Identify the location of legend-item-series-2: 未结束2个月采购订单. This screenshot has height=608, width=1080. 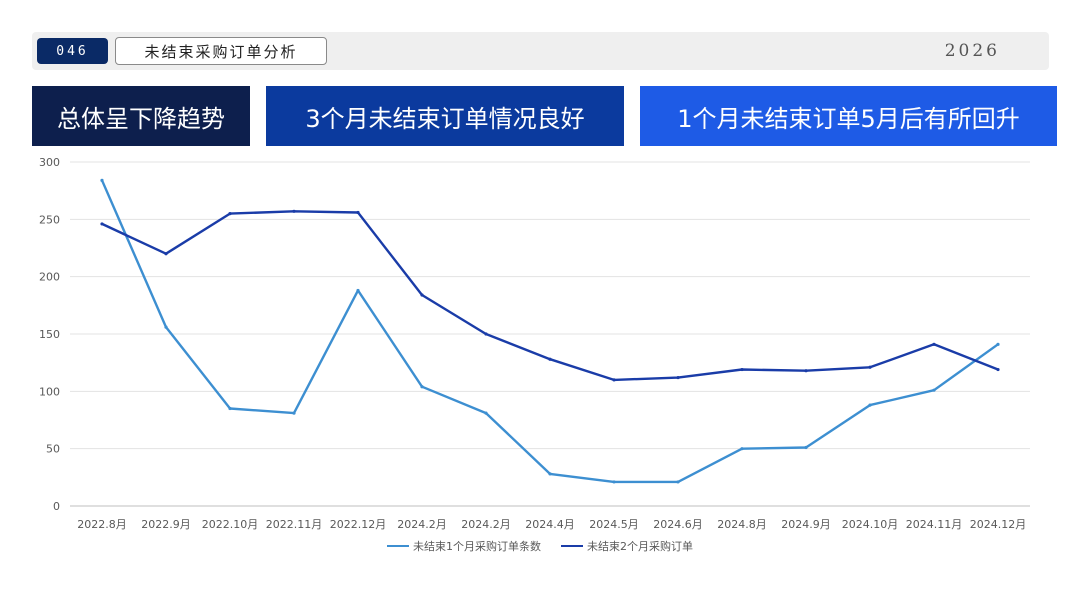
(627, 546).